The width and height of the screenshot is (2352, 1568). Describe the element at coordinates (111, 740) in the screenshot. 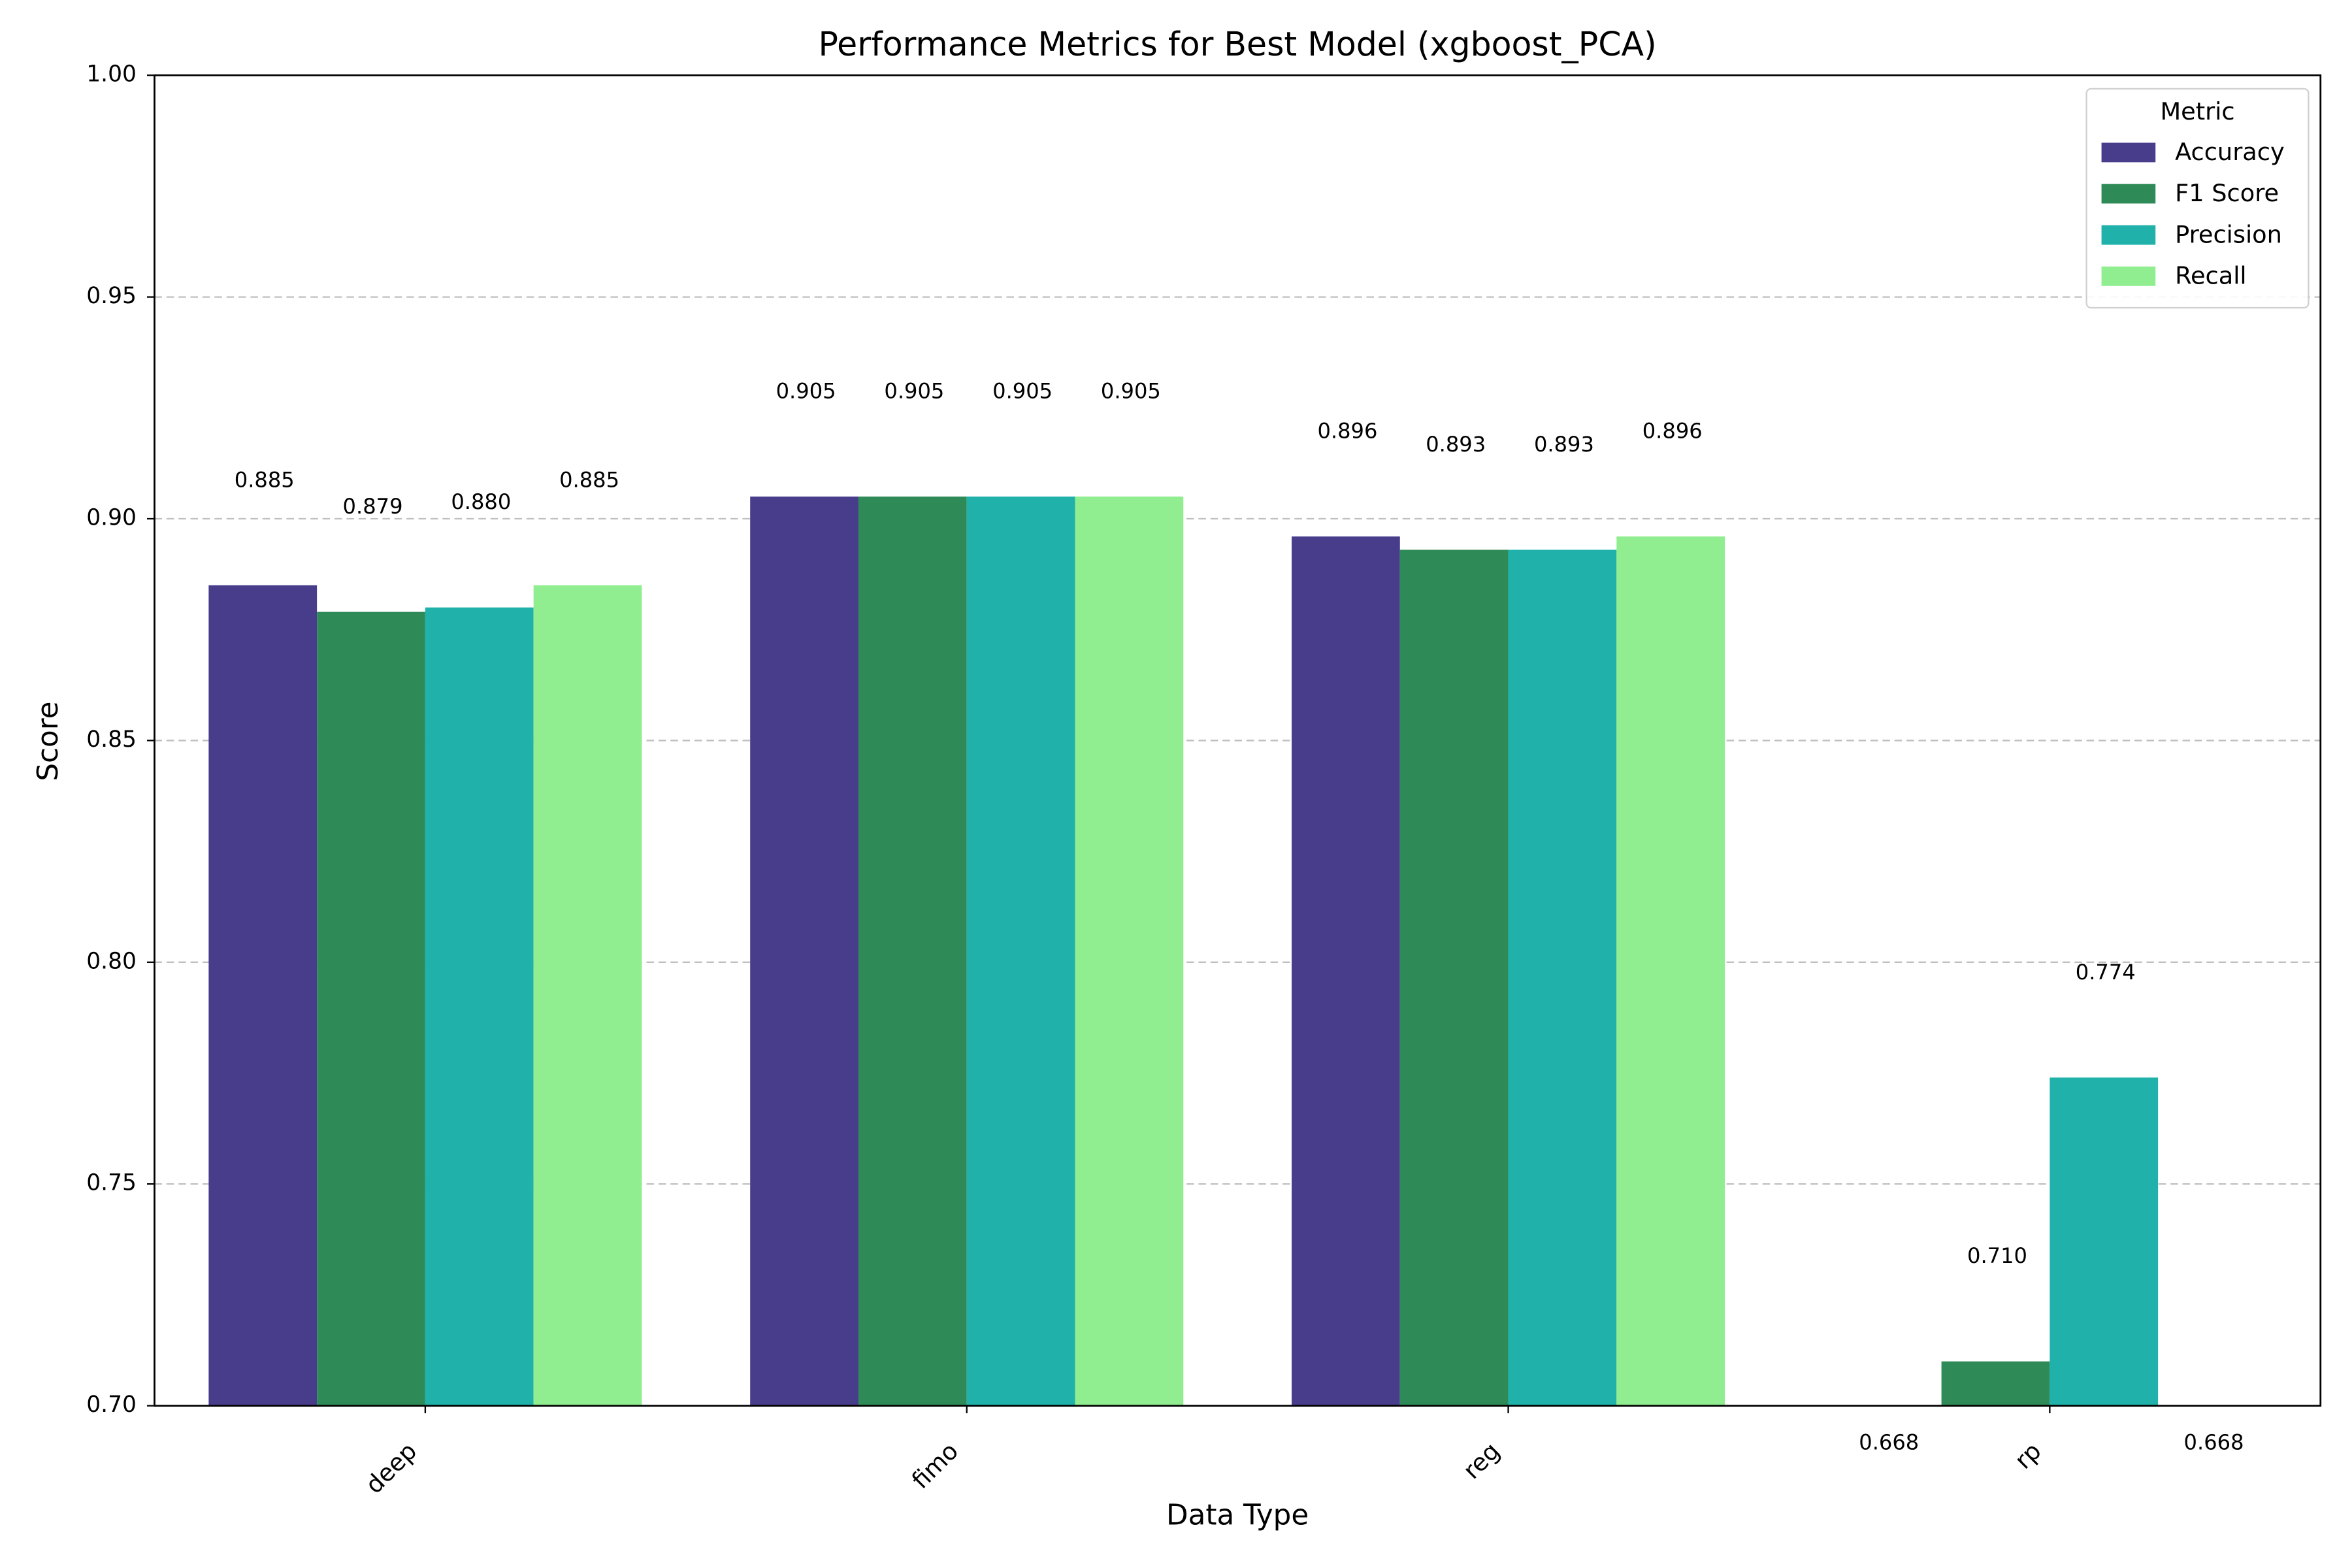

I see `y-tick-label: 0.85` at that location.